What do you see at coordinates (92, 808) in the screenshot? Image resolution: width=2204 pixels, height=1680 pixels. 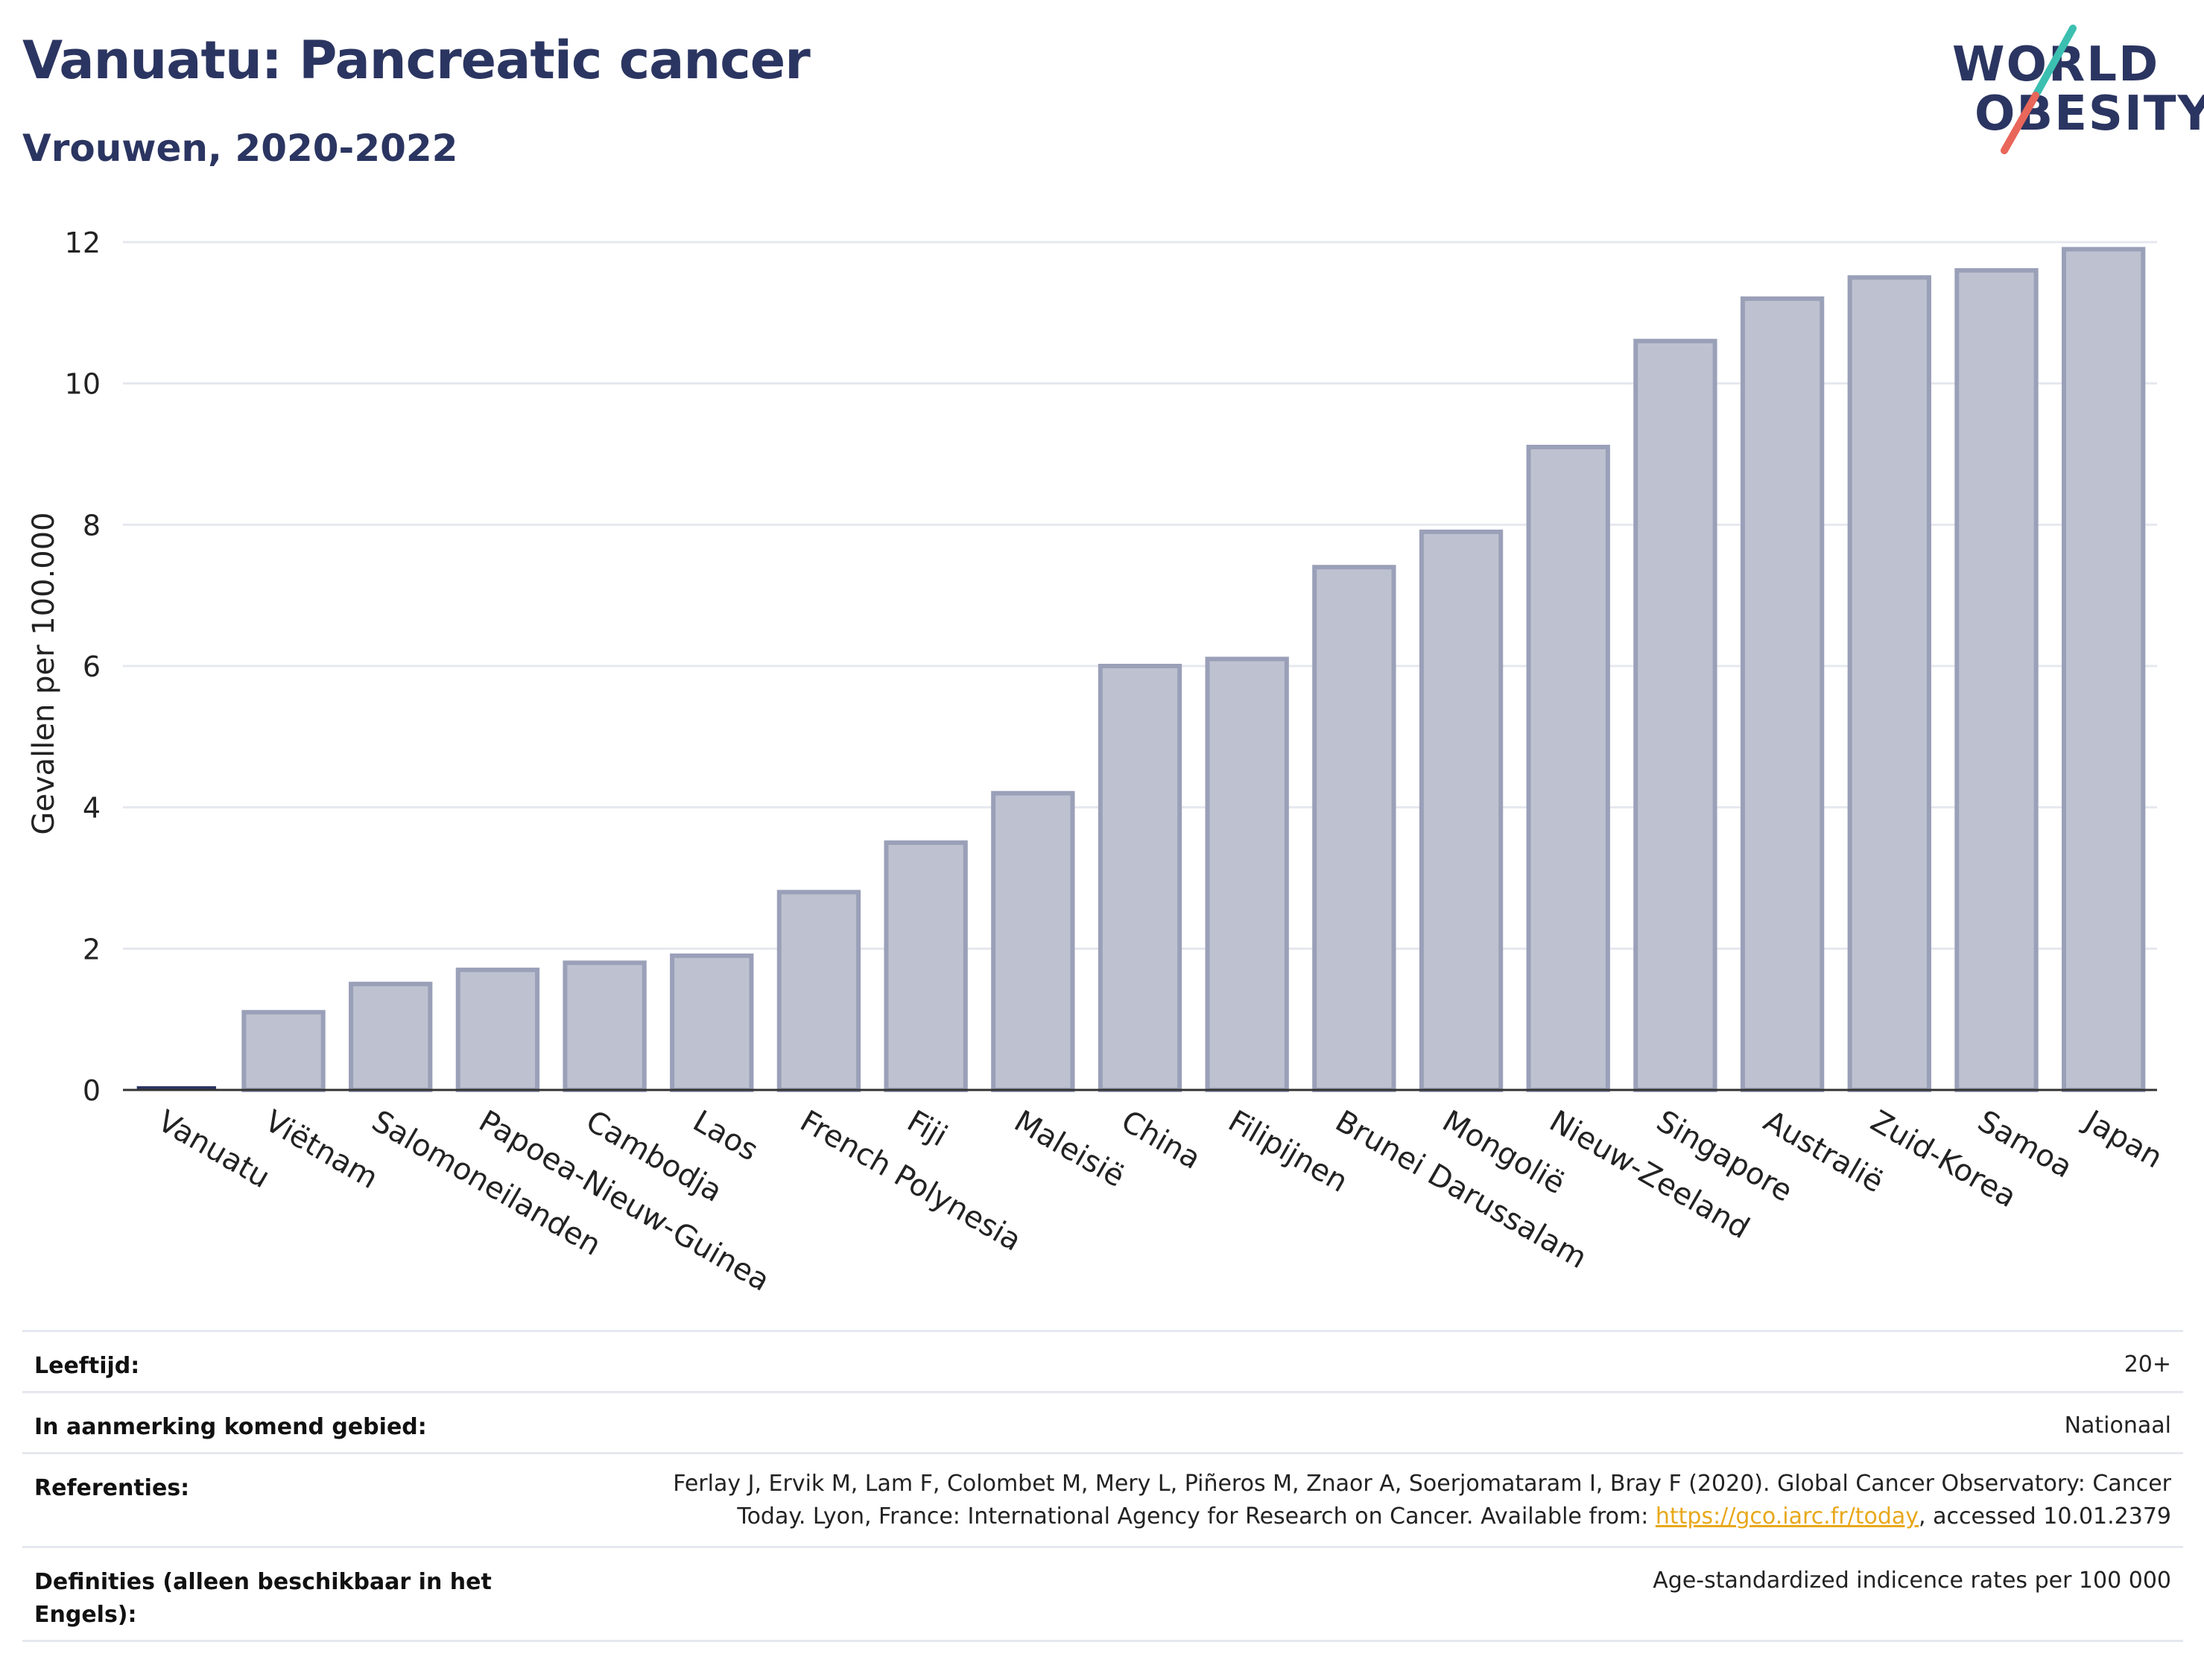 I see `y-tick-label: 4` at bounding box center [92, 808].